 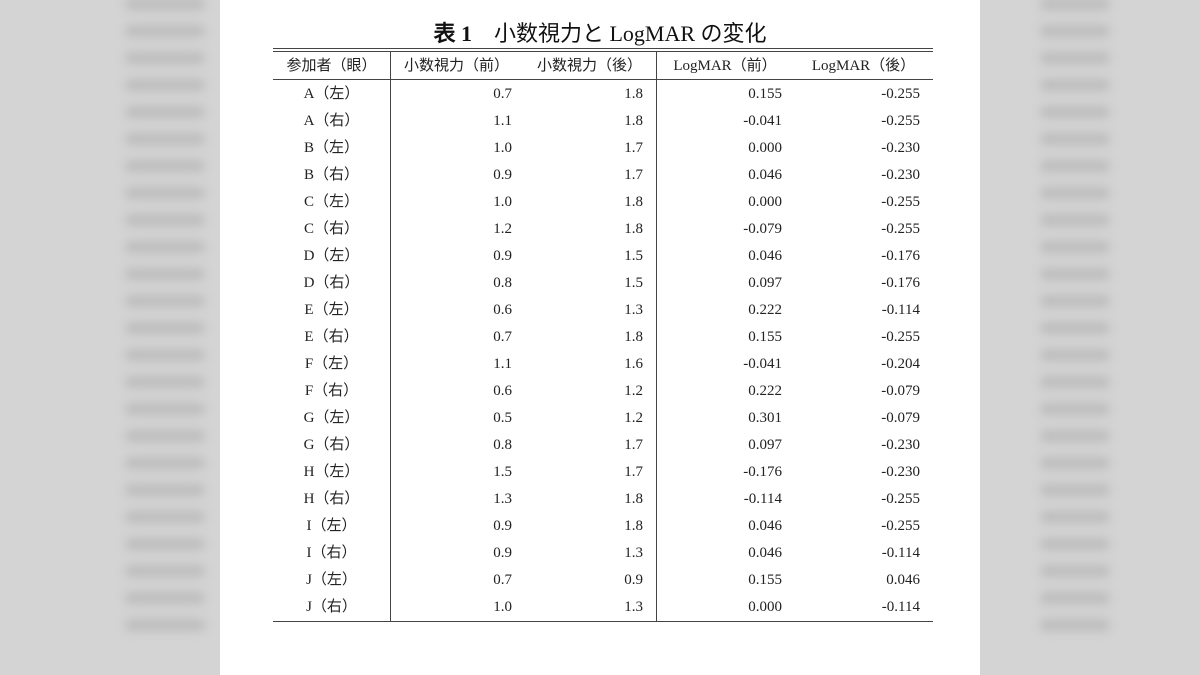 What do you see at coordinates (765, 310) in the screenshot?
I see `value-cell: 0.222` at bounding box center [765, 310].